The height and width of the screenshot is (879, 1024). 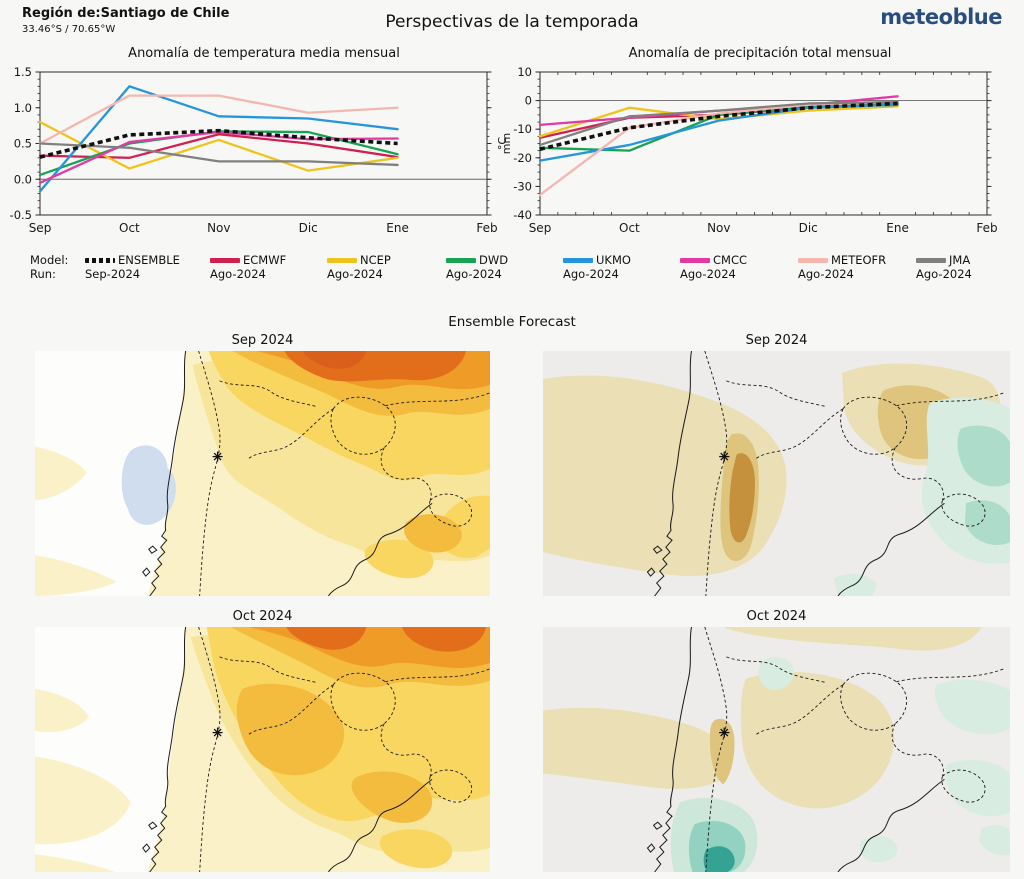 I want to click on region-label: Región de:Santiago de Chile, so click(x=126, y=13).